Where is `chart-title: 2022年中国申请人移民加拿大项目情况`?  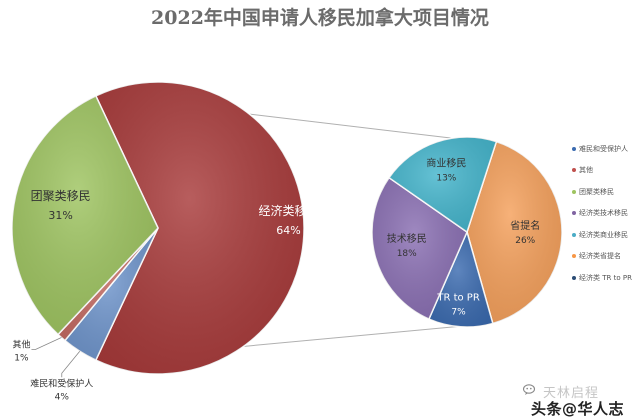
chart-title: 2022年中国申请人移民加拿大项目情况 is located at coordinates (320, 17).